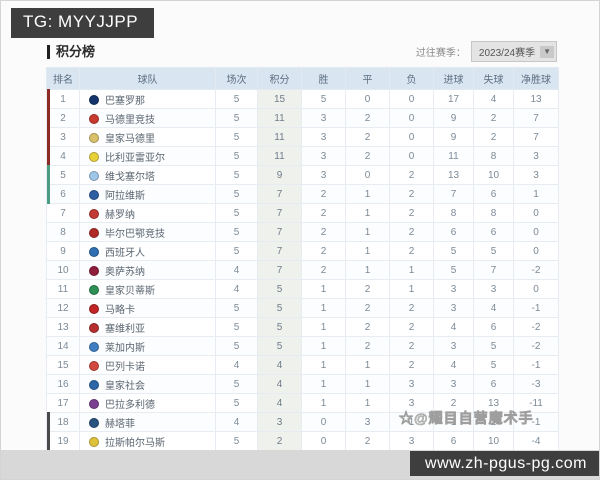 This screenshot has height=480, width=600. Describe the element at coordinates (453, 213) in the screenshot. I see `cell-goals-for: 8` at that location.